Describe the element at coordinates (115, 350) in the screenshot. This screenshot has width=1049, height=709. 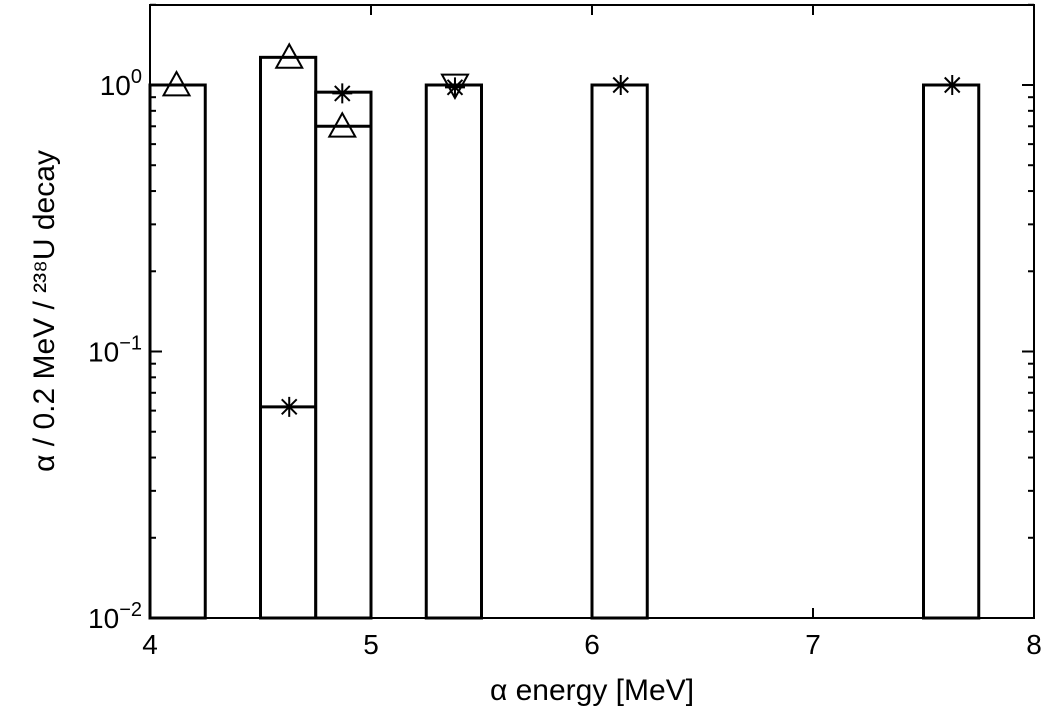
I see `y-tick-label-1: 10⁻¹` at that location.